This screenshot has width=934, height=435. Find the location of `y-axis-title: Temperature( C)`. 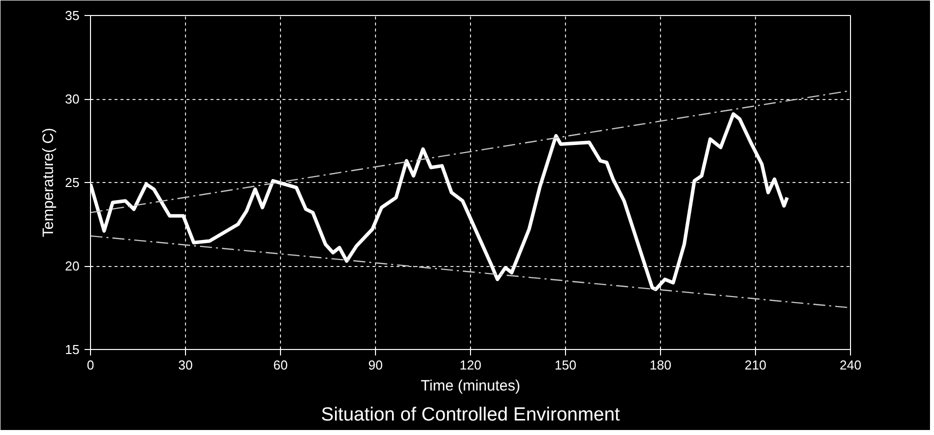

y-axis-title: Temperature( C) is located at coordinates (49, 183).